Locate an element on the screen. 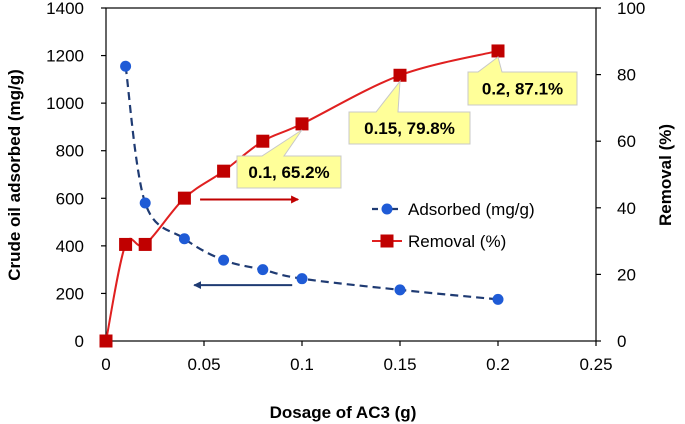 The height and width of the screenshot is (424, 685). y-tick-label: 1000 is located at coordinates (65, 103).